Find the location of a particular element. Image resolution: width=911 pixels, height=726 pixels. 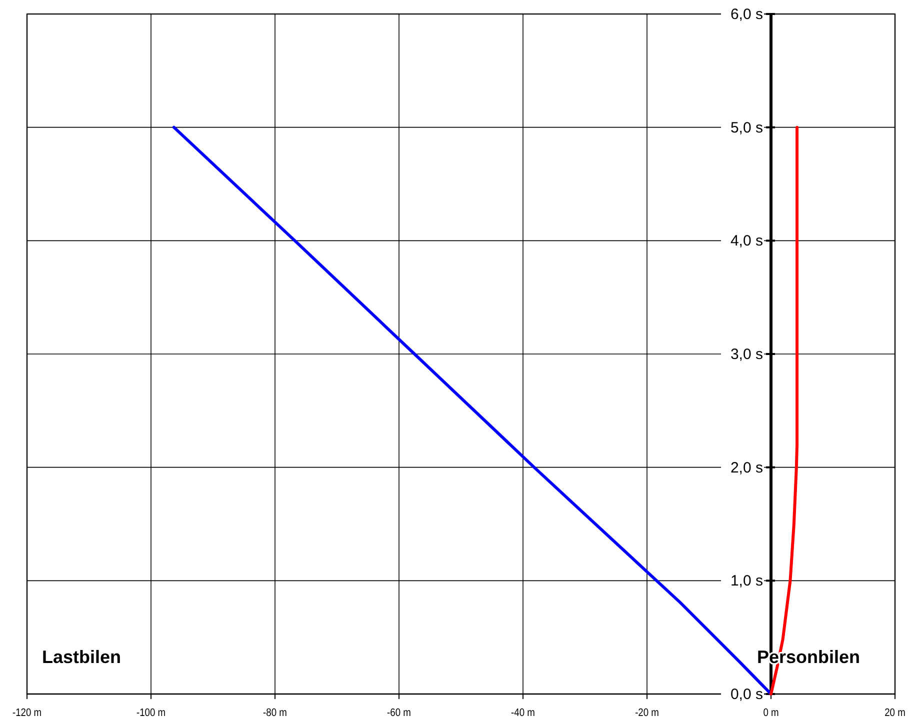

x-tick-label: -60 m is located at coordinates (399, 713).